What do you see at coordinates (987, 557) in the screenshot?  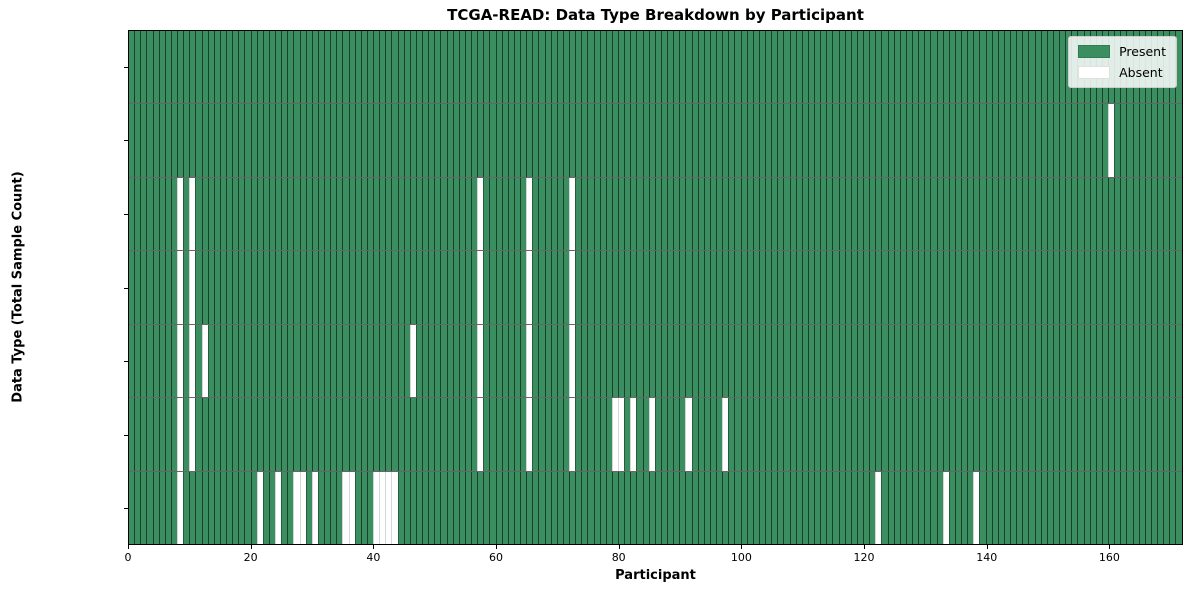 I see `x-tick-label: 140` at bounding box center [987, 557].